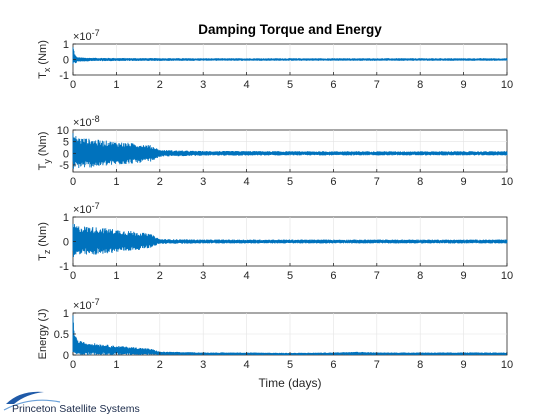 The height and width of the screenshot is (420, 560). I want to click on y-tick-label: 5, so click(66, 143).